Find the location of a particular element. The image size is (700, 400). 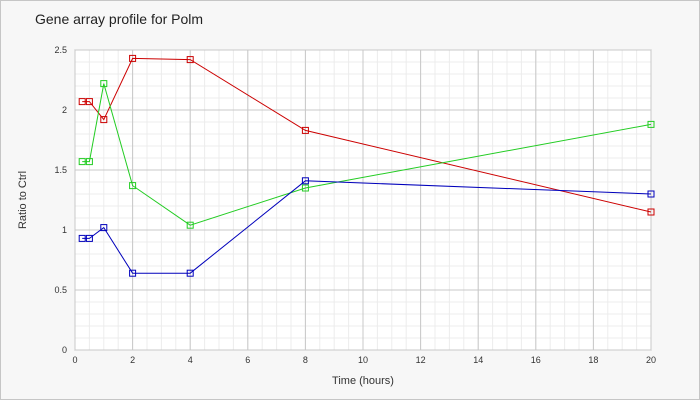

x-tick-label: 20 is located at coordinates (651, 360).